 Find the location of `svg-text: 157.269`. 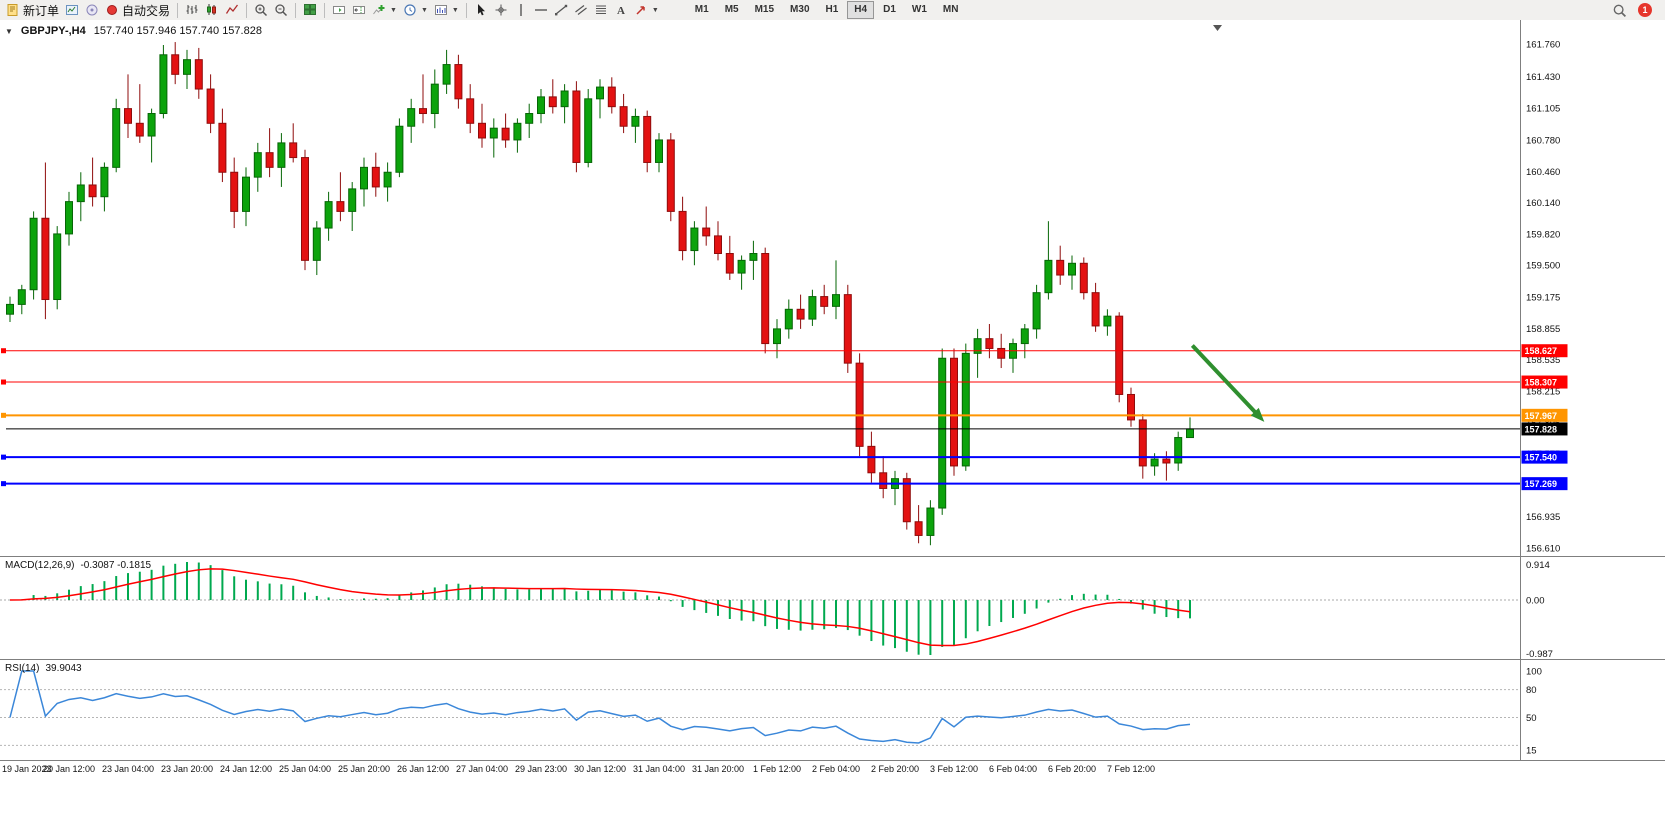

svg-text: 157.269 is located at coordinates (1541, 484).